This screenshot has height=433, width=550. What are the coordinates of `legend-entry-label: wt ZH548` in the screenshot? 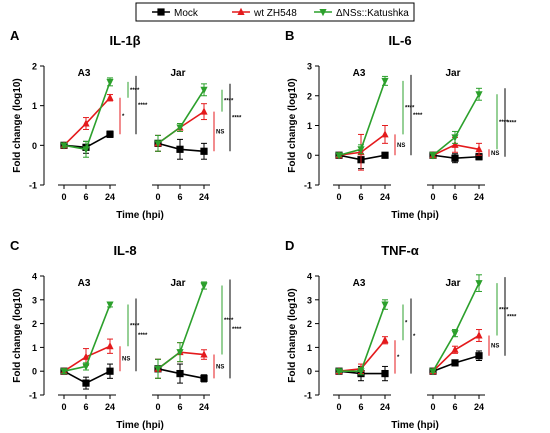 It's located at (275, 13).